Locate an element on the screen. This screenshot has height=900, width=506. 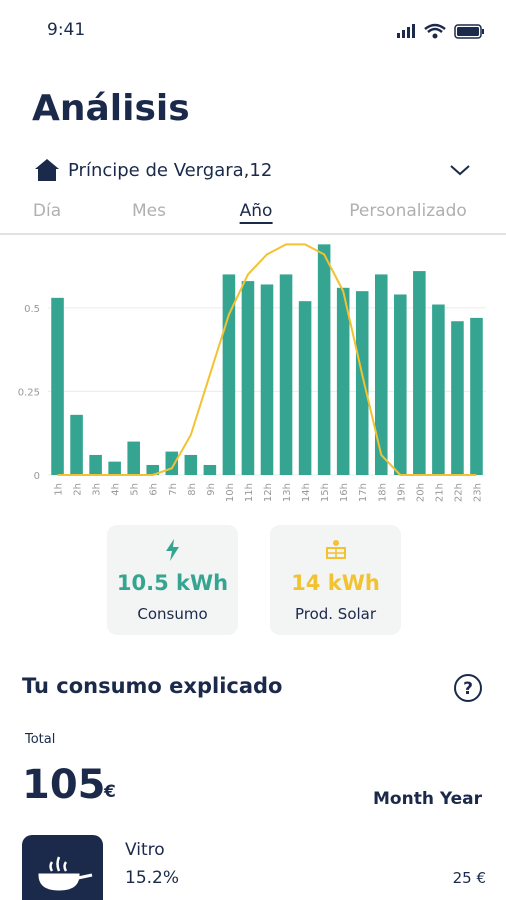
x-tick-label: 6h is located at coordinates (154, 489).